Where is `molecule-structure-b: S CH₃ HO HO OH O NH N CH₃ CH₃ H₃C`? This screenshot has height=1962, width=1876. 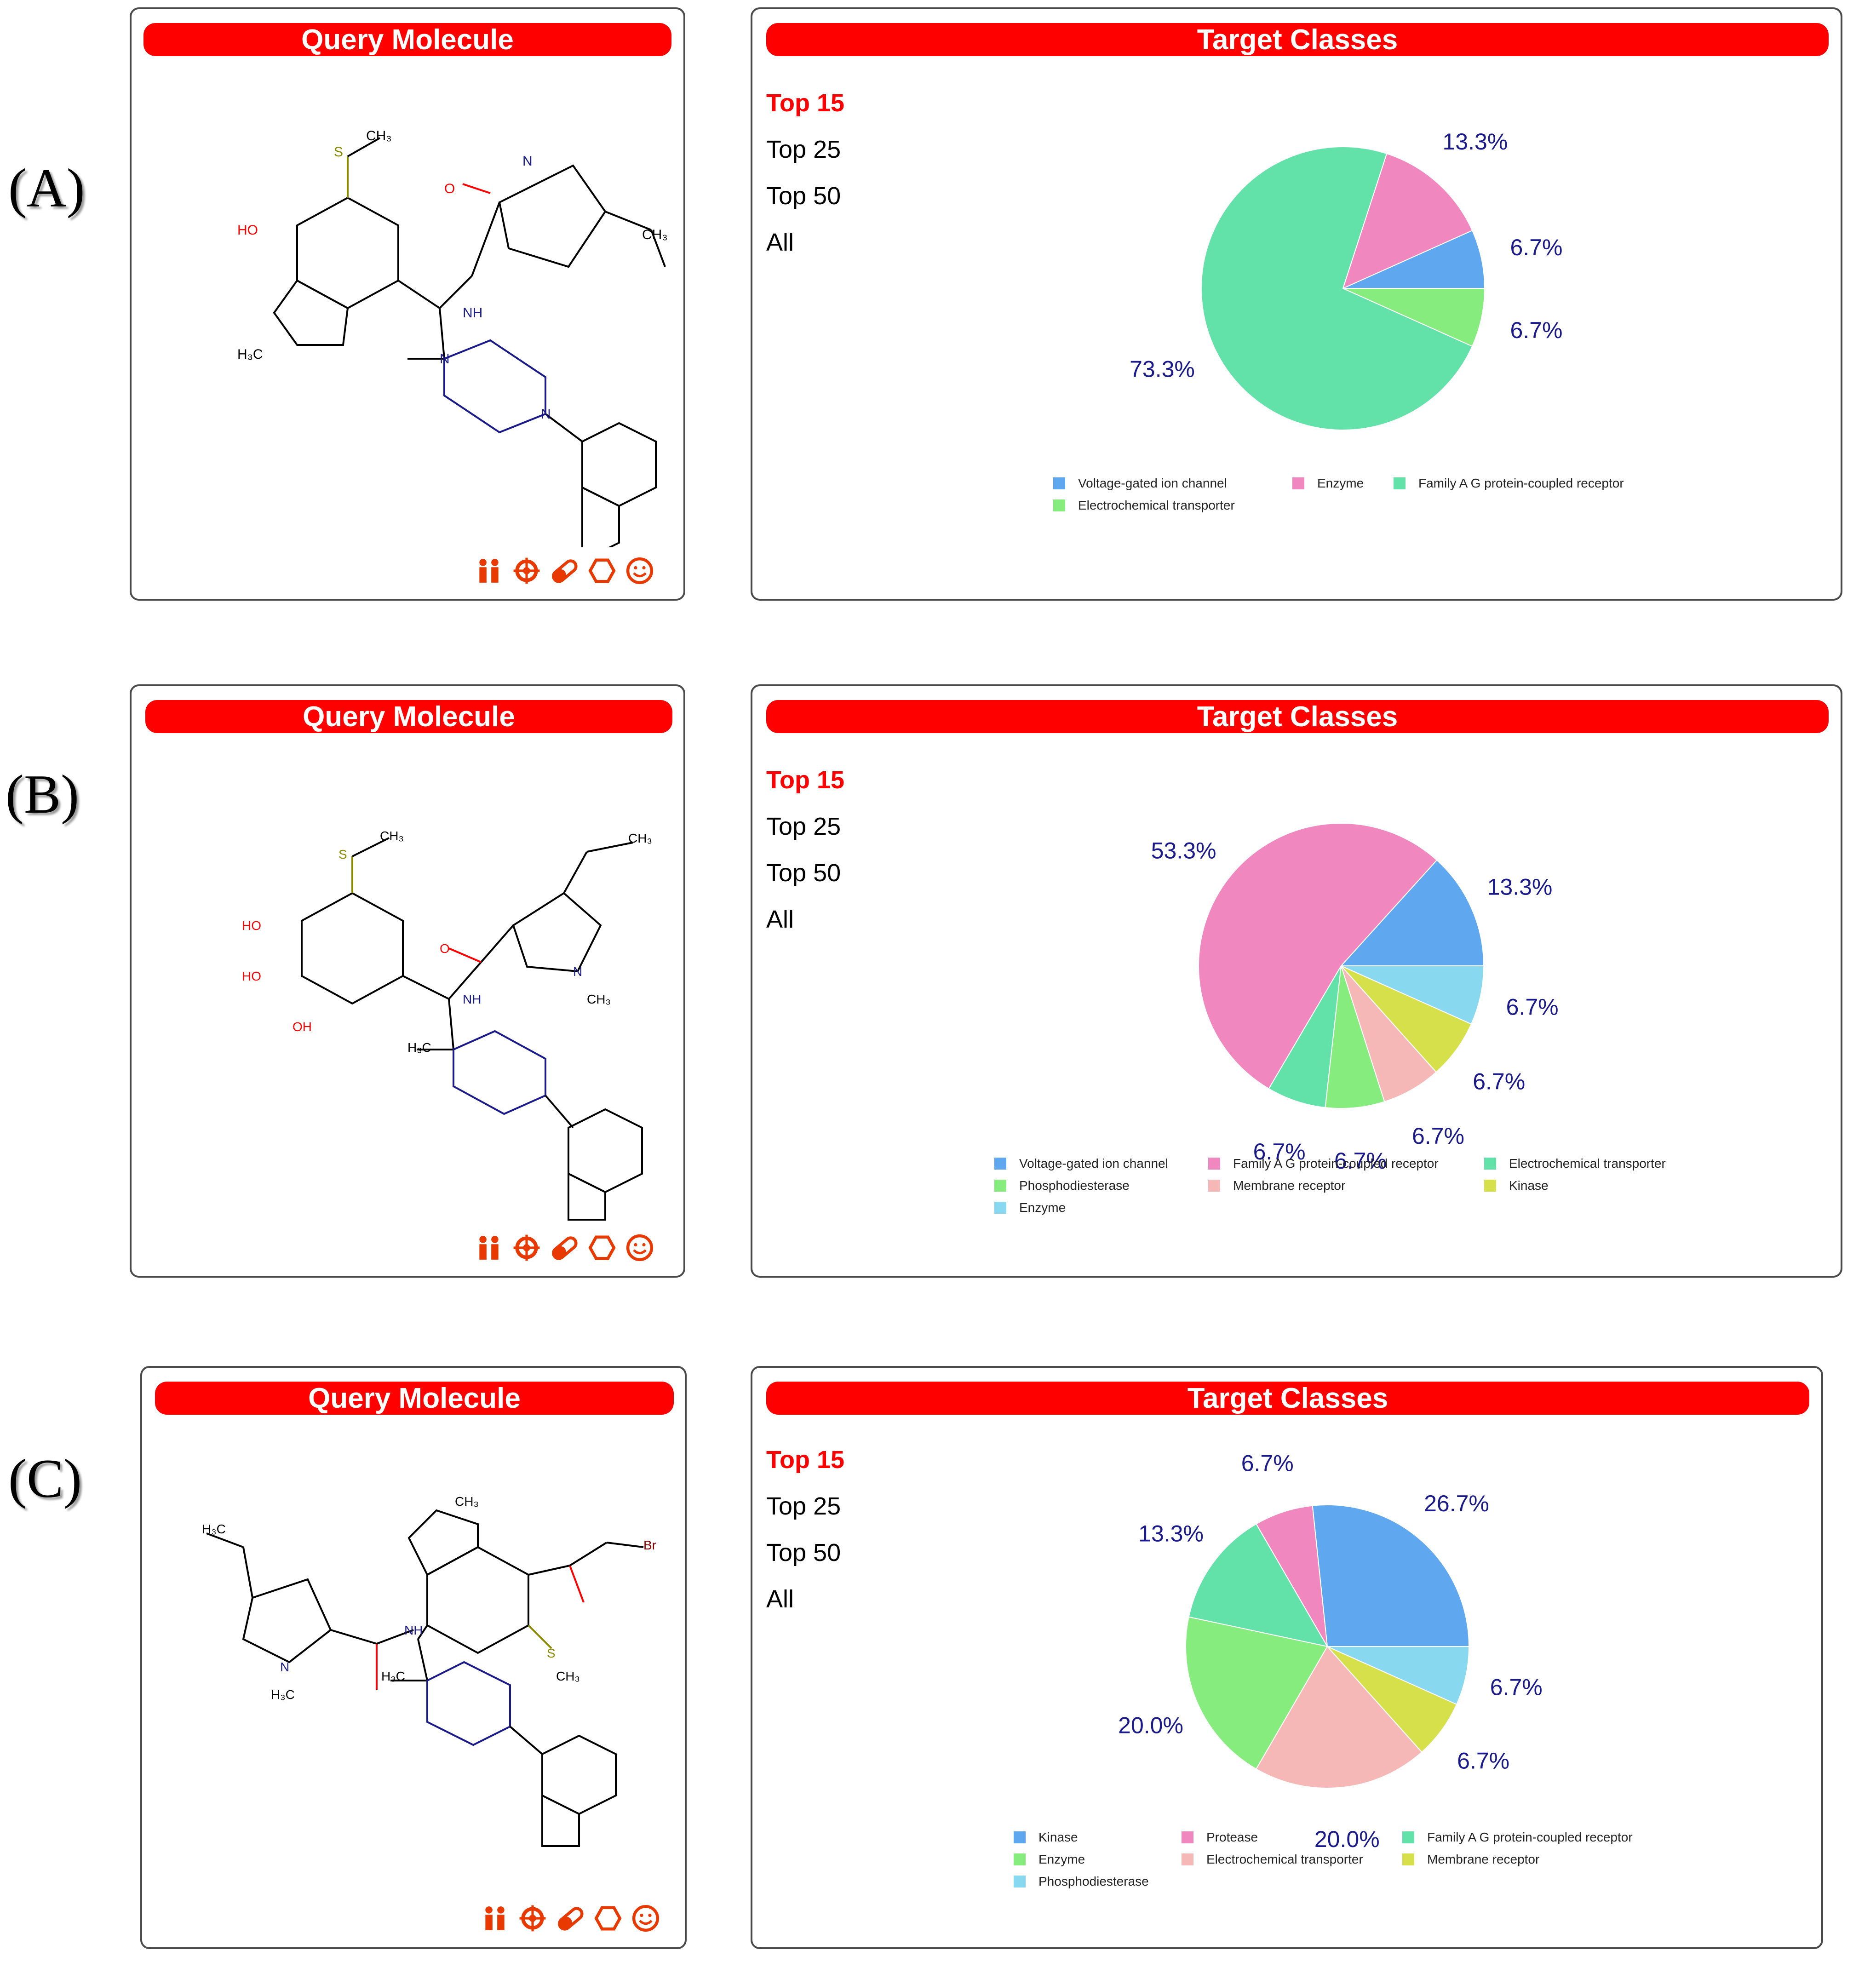
molecule-structure-b: S CH₃ HO HO OH O NH N CH₃ CH₃ H₃C is located at coordinates (447, 1025).